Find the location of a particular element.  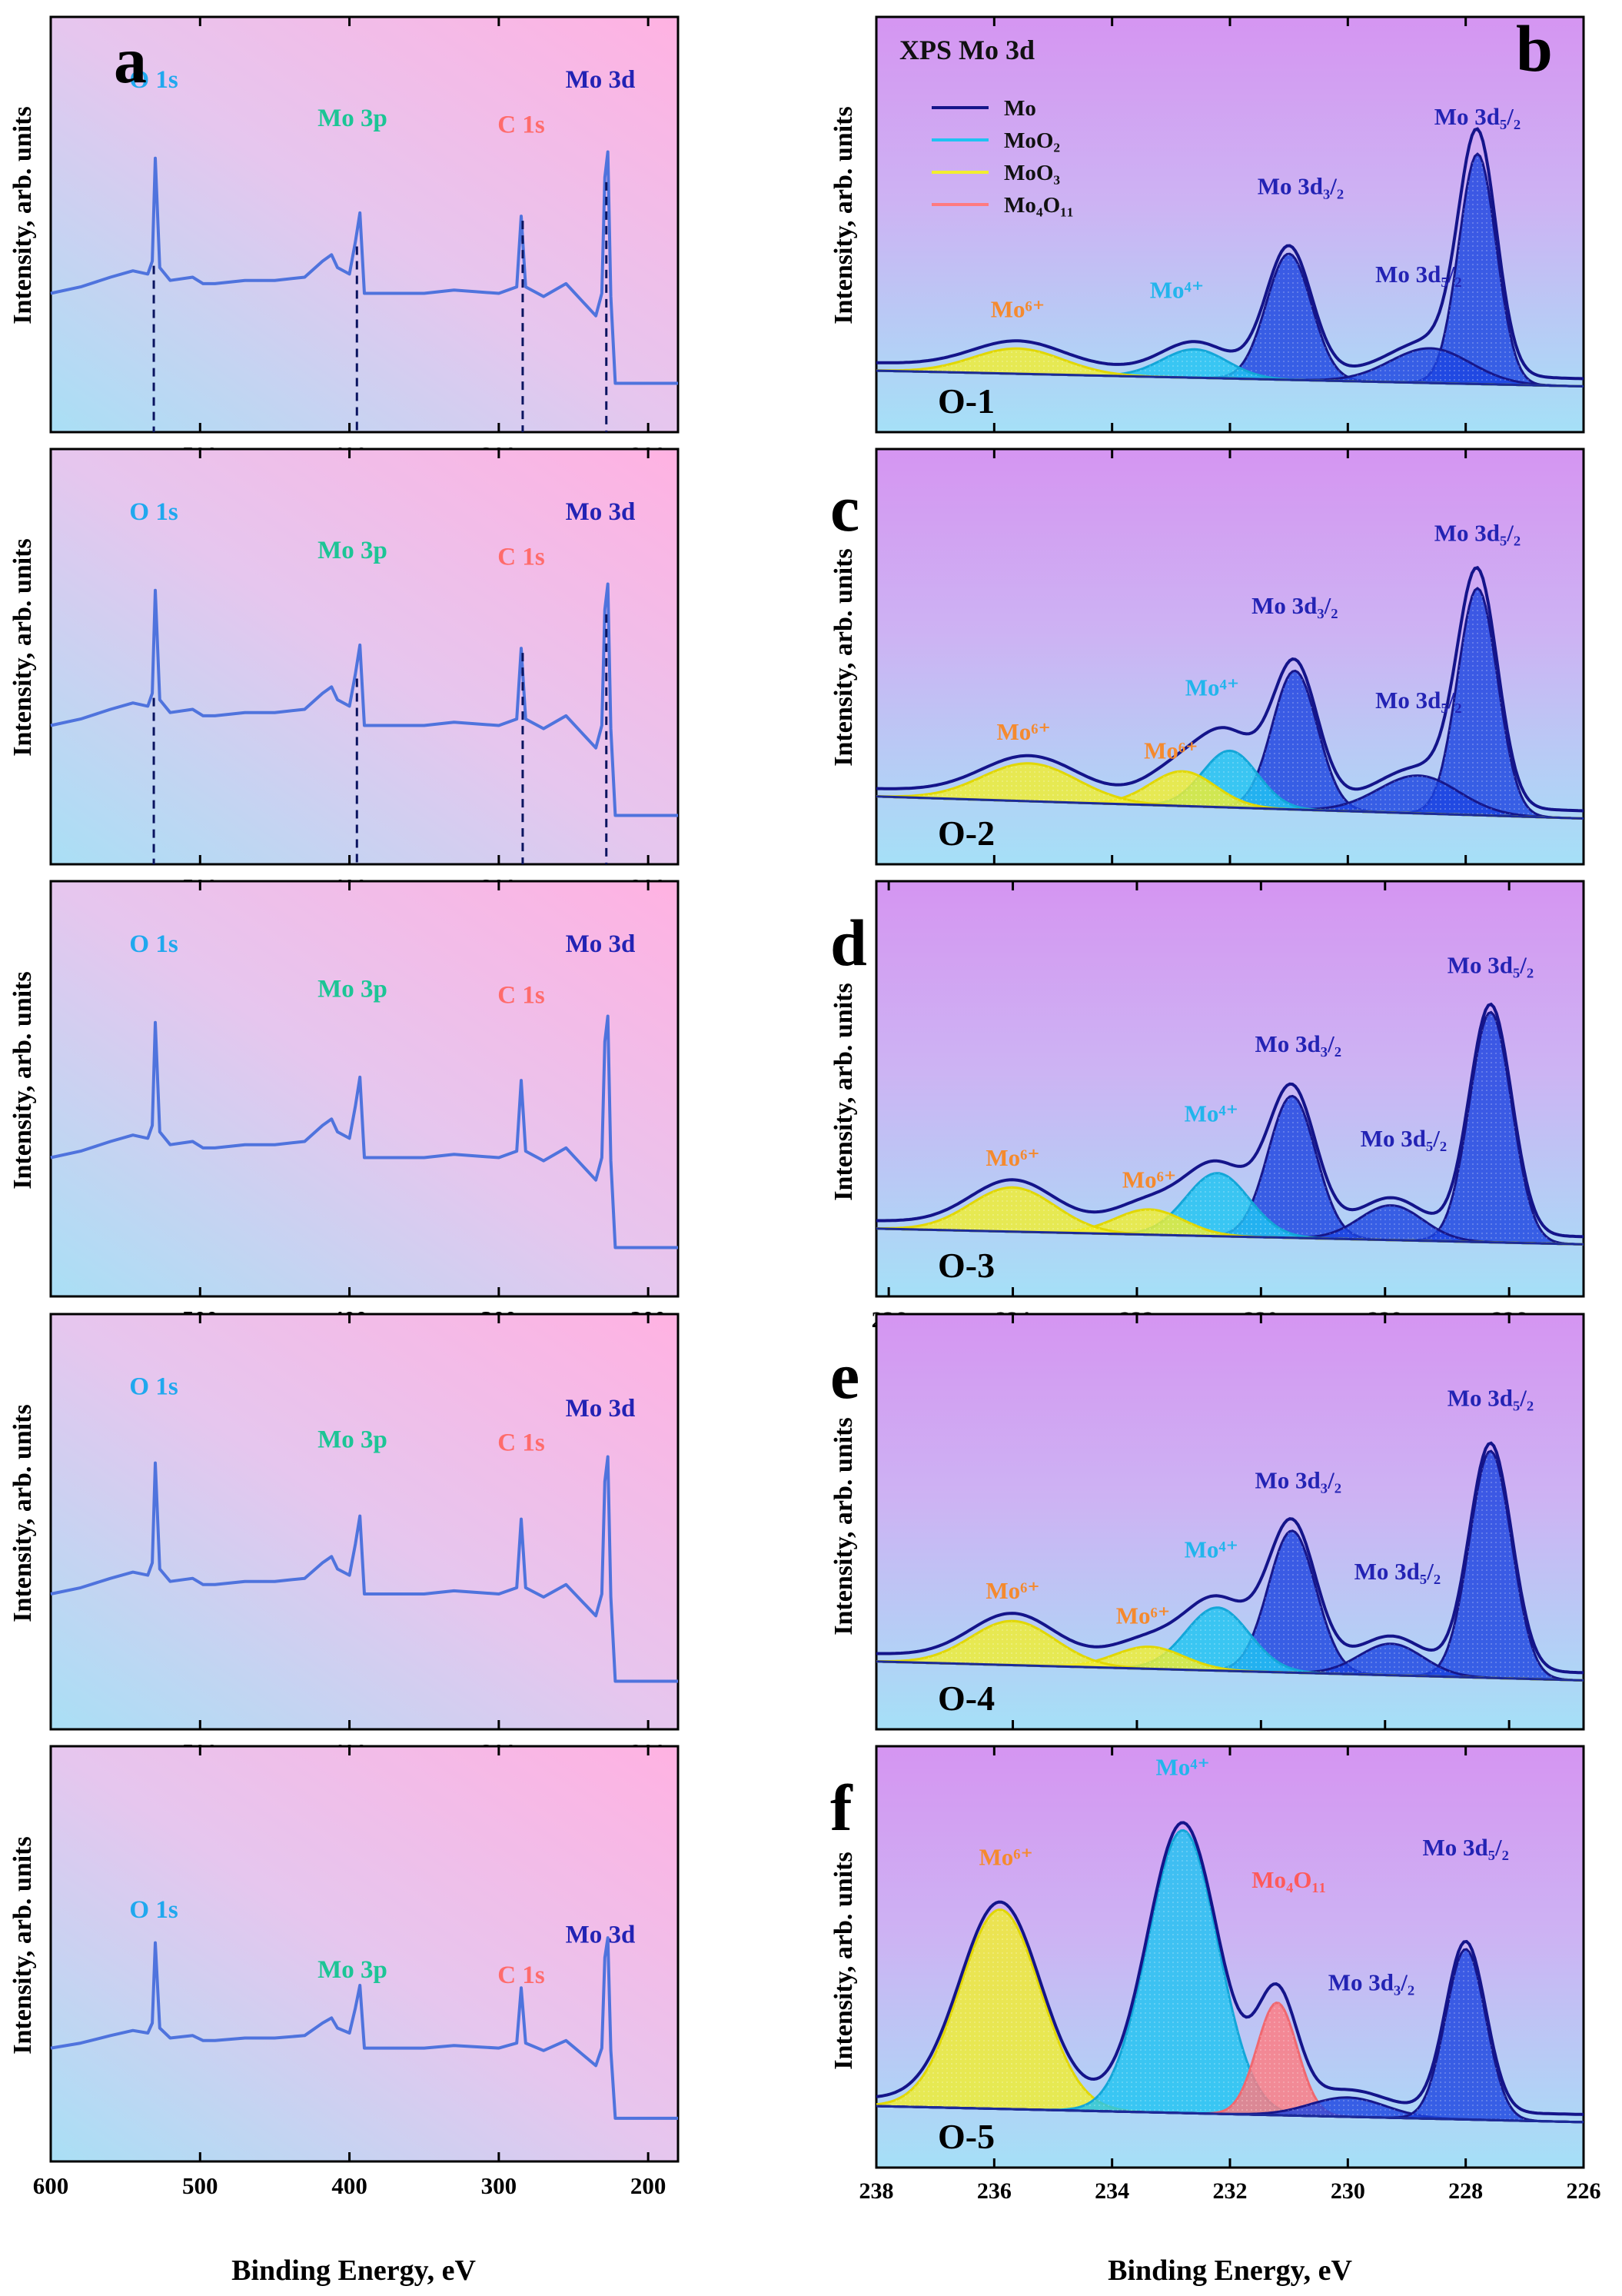

sample-label: O-2 is located at coordinates (966, 833).